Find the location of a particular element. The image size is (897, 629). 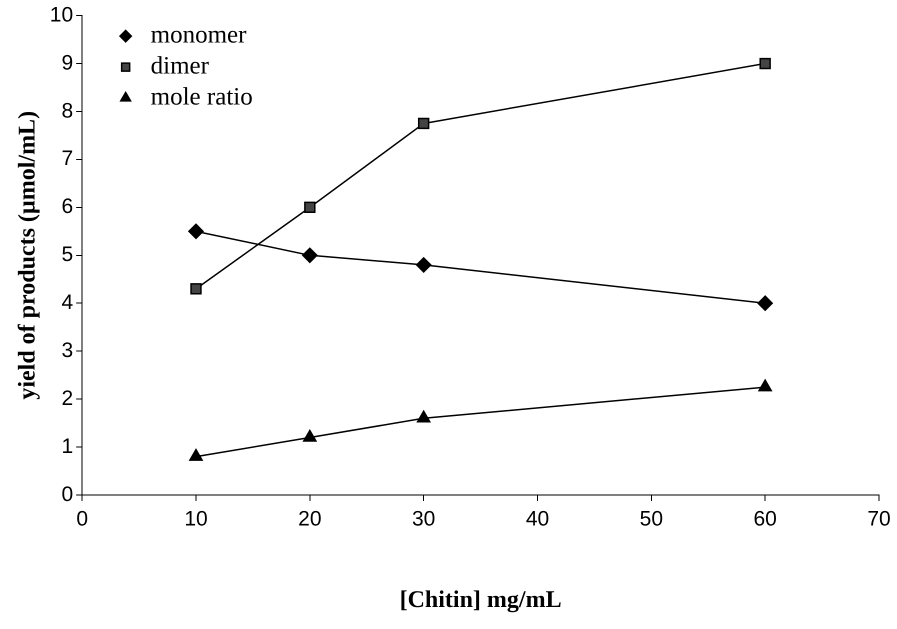

y-tick-label: 0 is located at coordinates (67, 494).